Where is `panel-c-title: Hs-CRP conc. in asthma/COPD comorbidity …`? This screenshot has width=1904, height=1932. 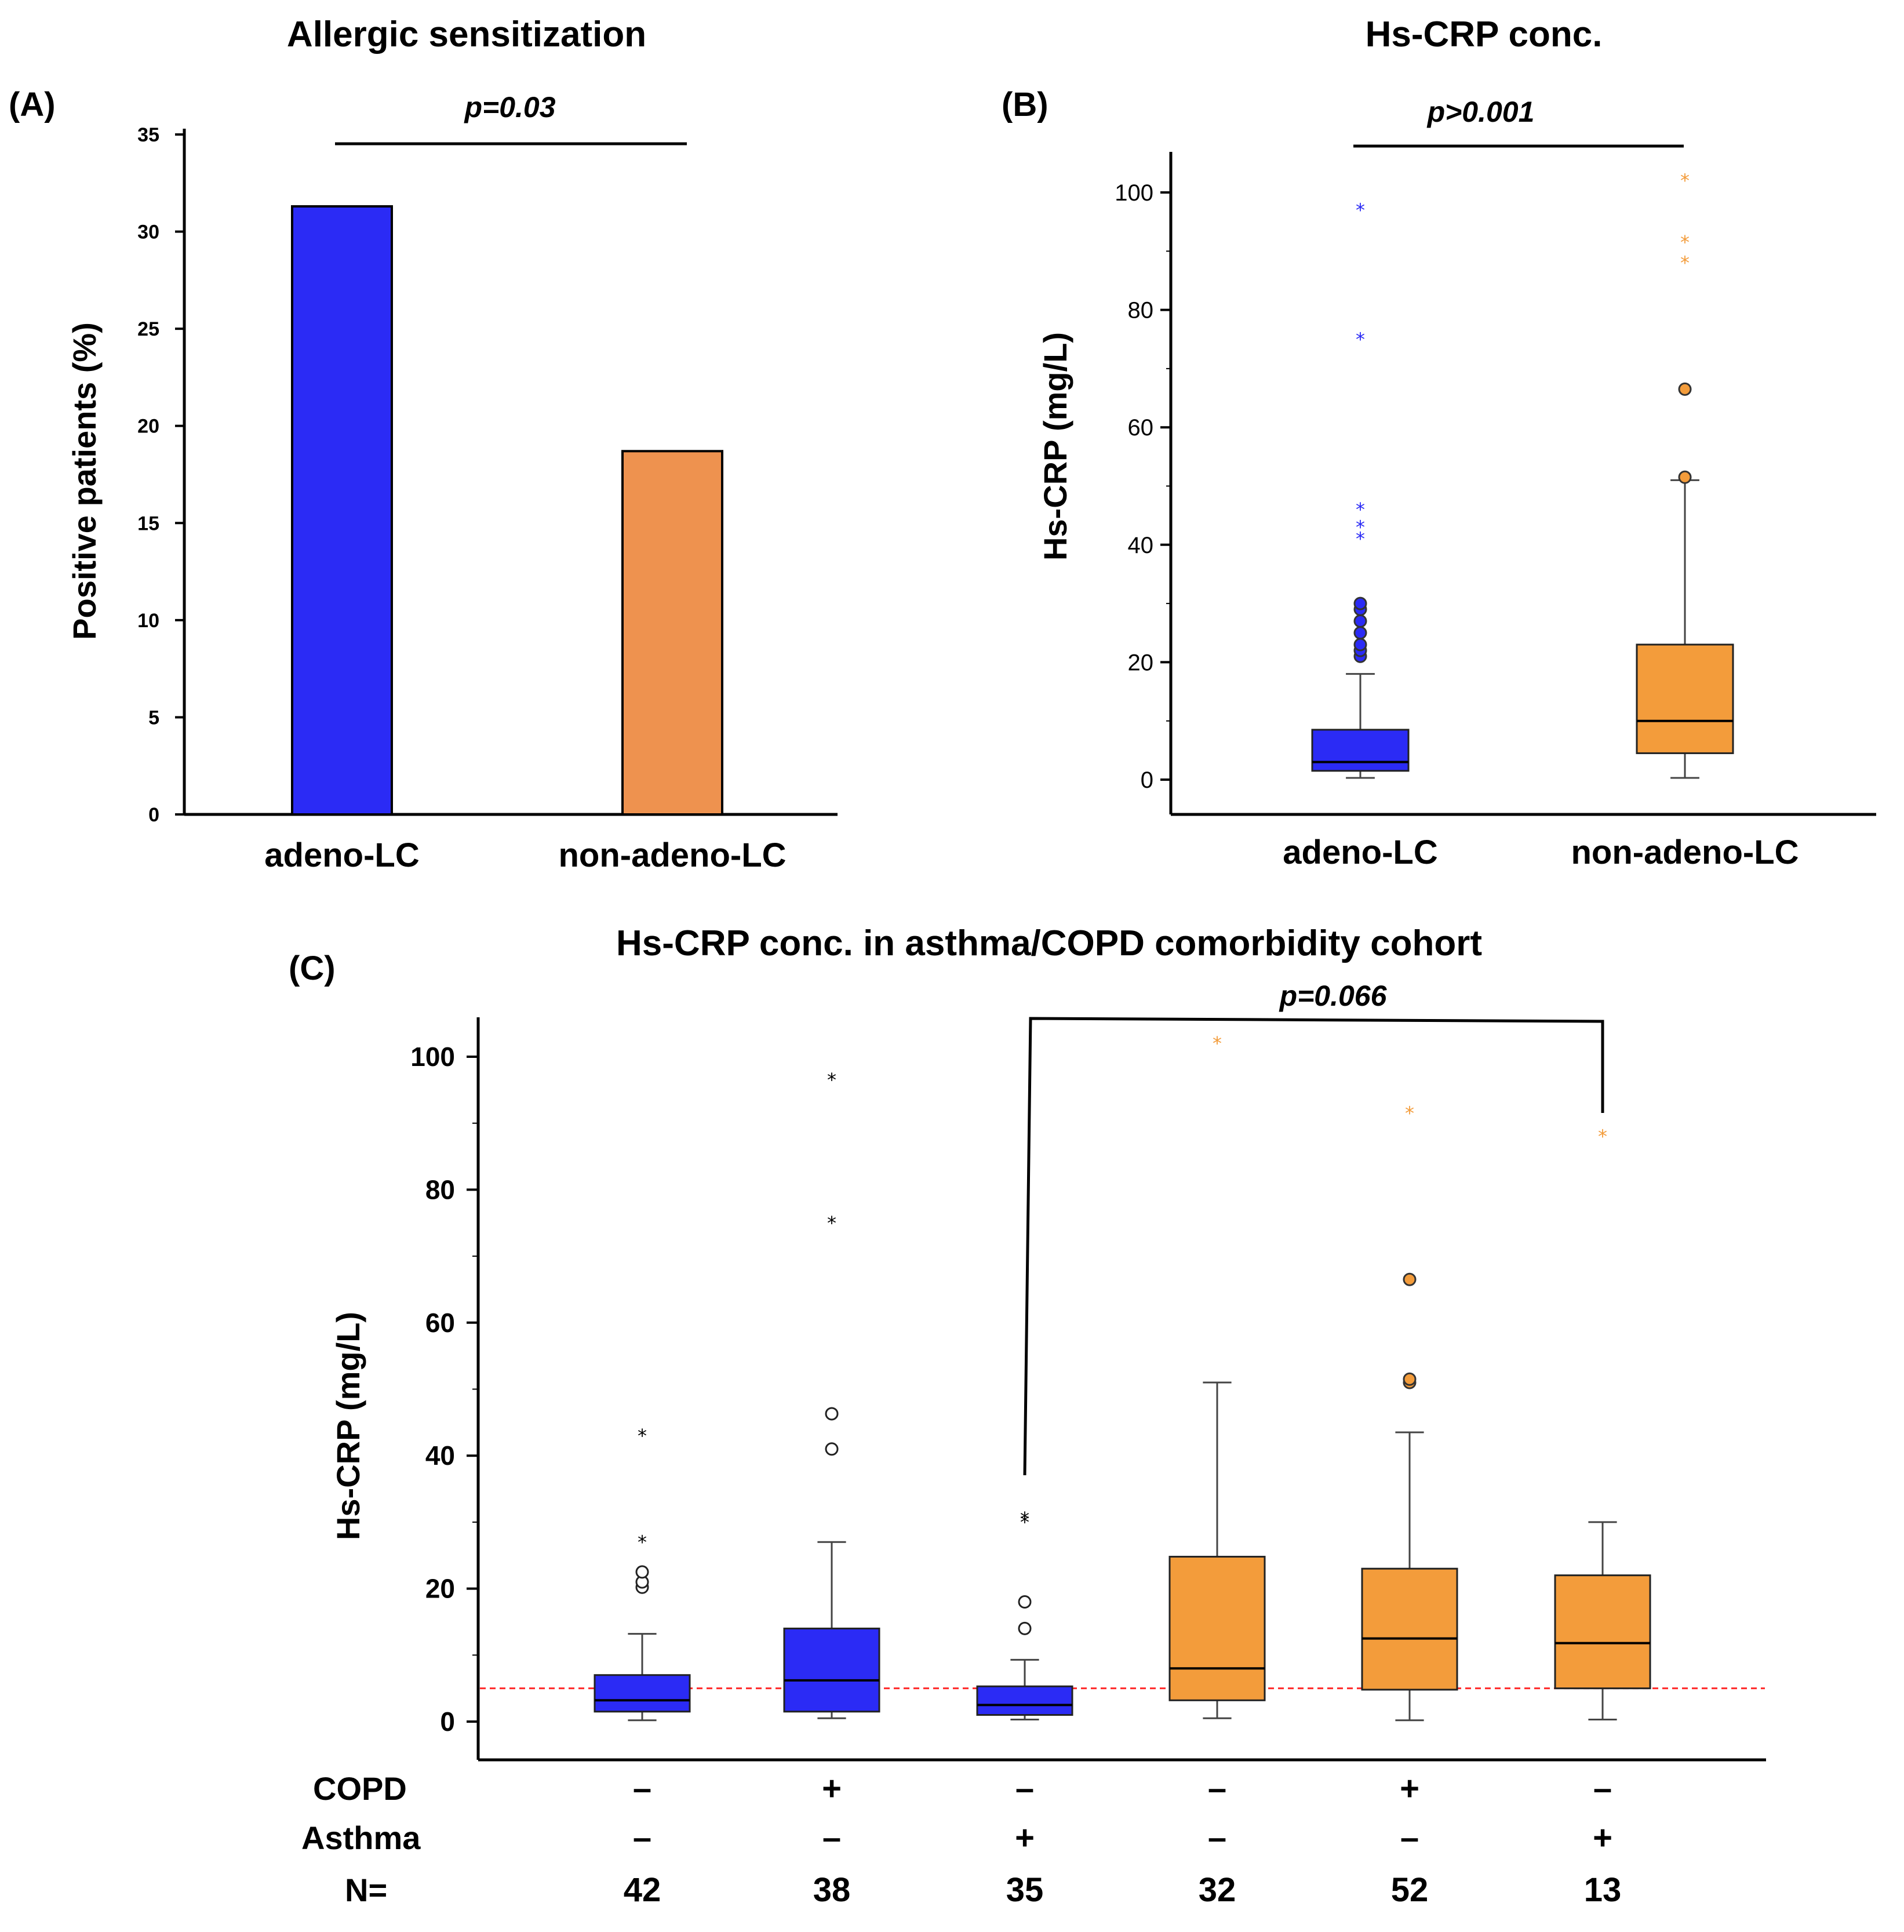 panel-c-title: Hs-CRP conc. in asthma/COPD comorbidity … is located at coordinates (1049, 943).